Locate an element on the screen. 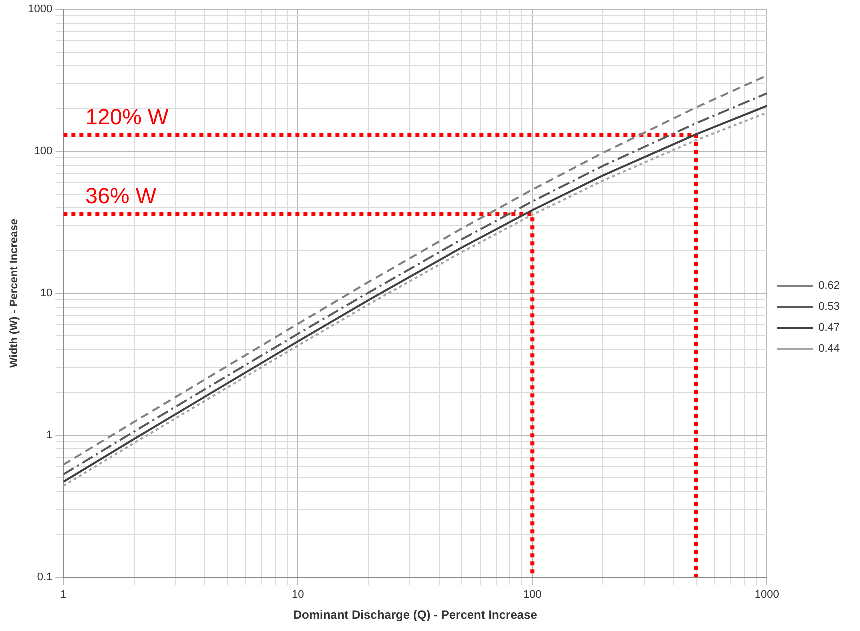  x-tick-label: 1 is located at coordinates (63, 595).